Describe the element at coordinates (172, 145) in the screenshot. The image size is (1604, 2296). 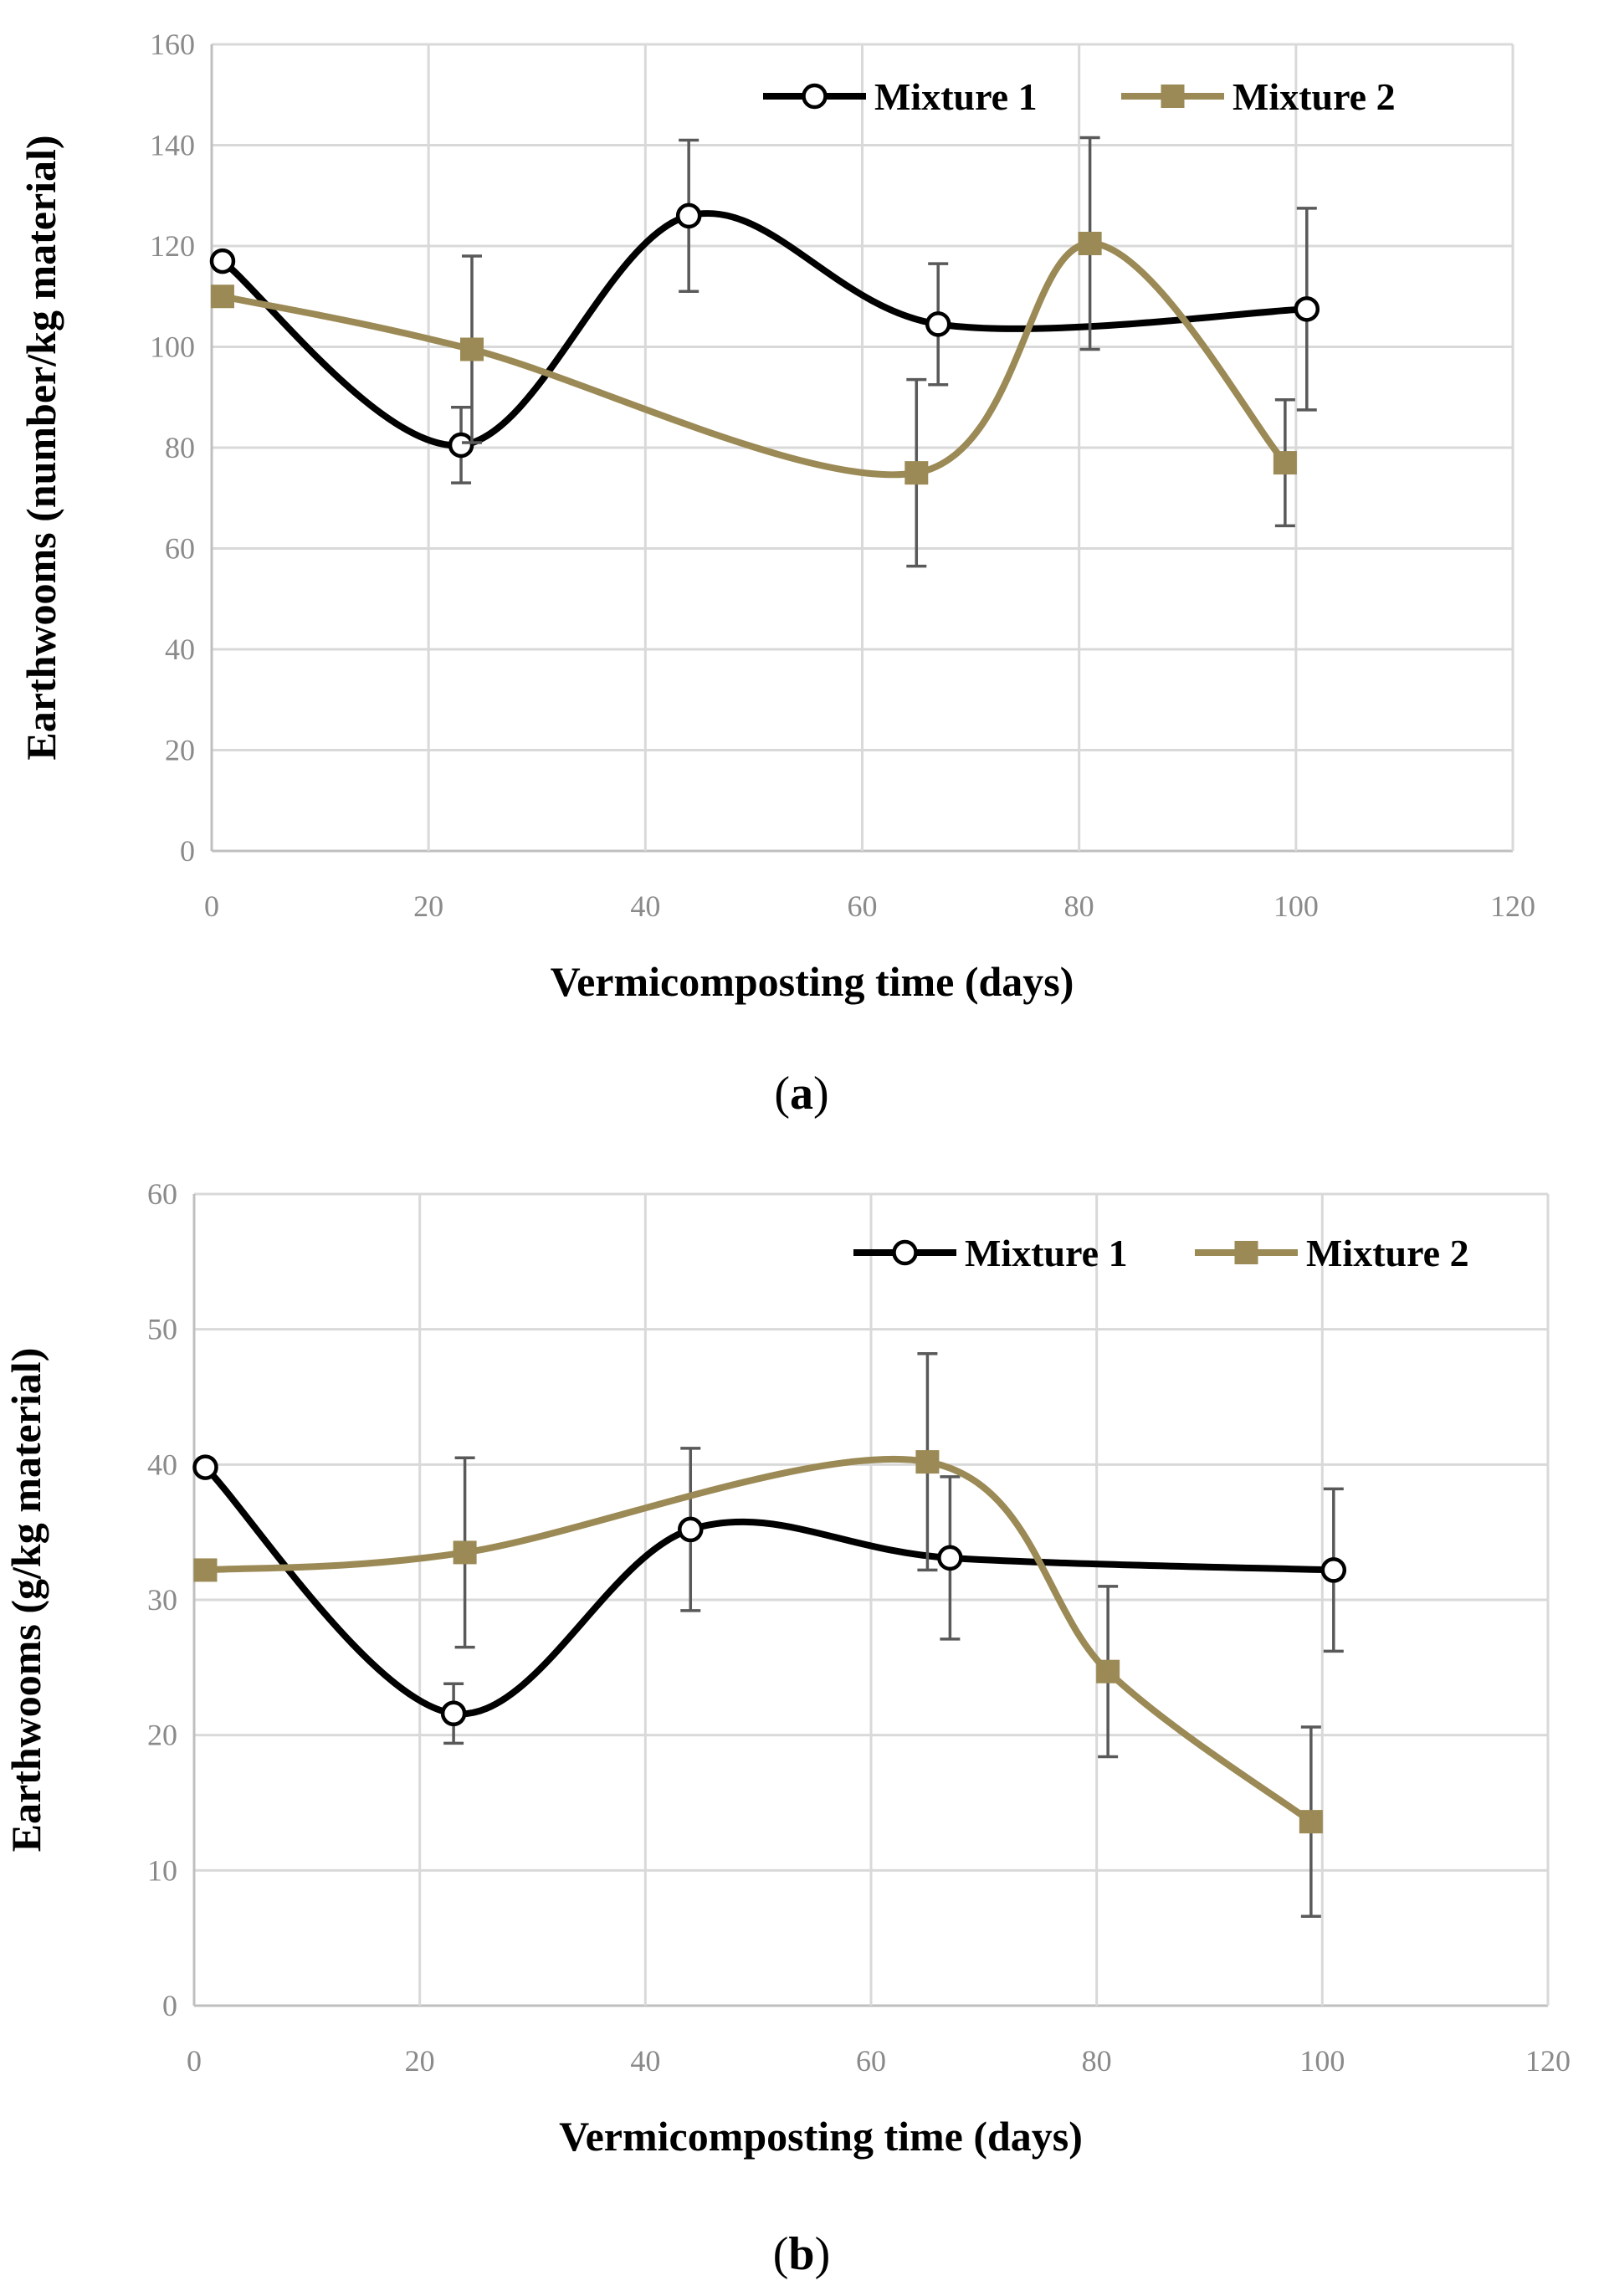
I see `y-tick-label: 140` at that location.